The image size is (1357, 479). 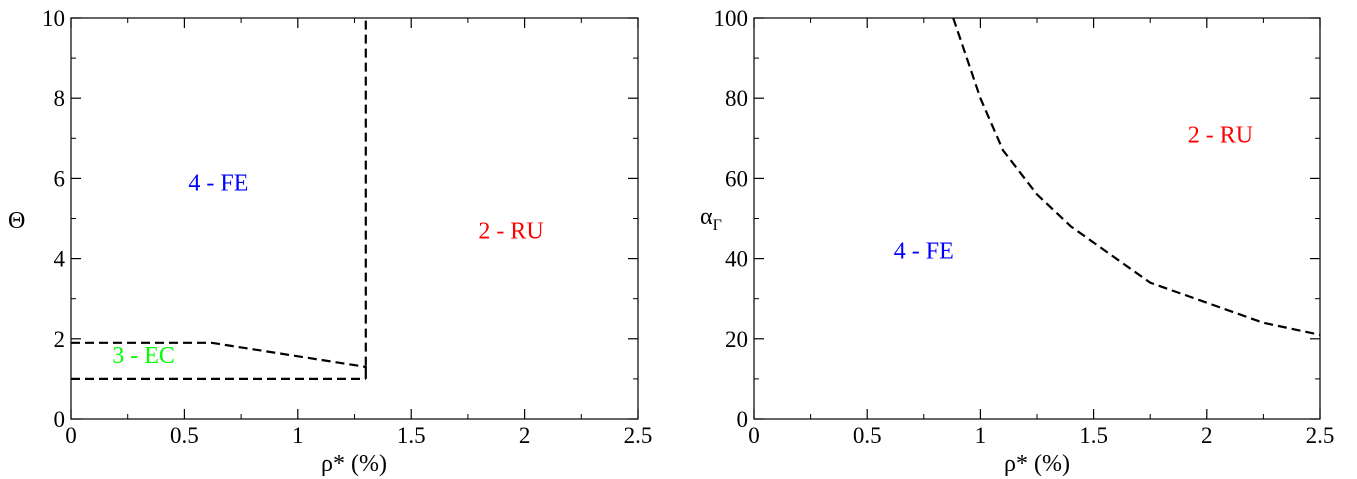 What do you see at coordinates (218, 183) in the screenshot?
I see `left-region-label: 4 - FE` at bounding box center [218, 183].